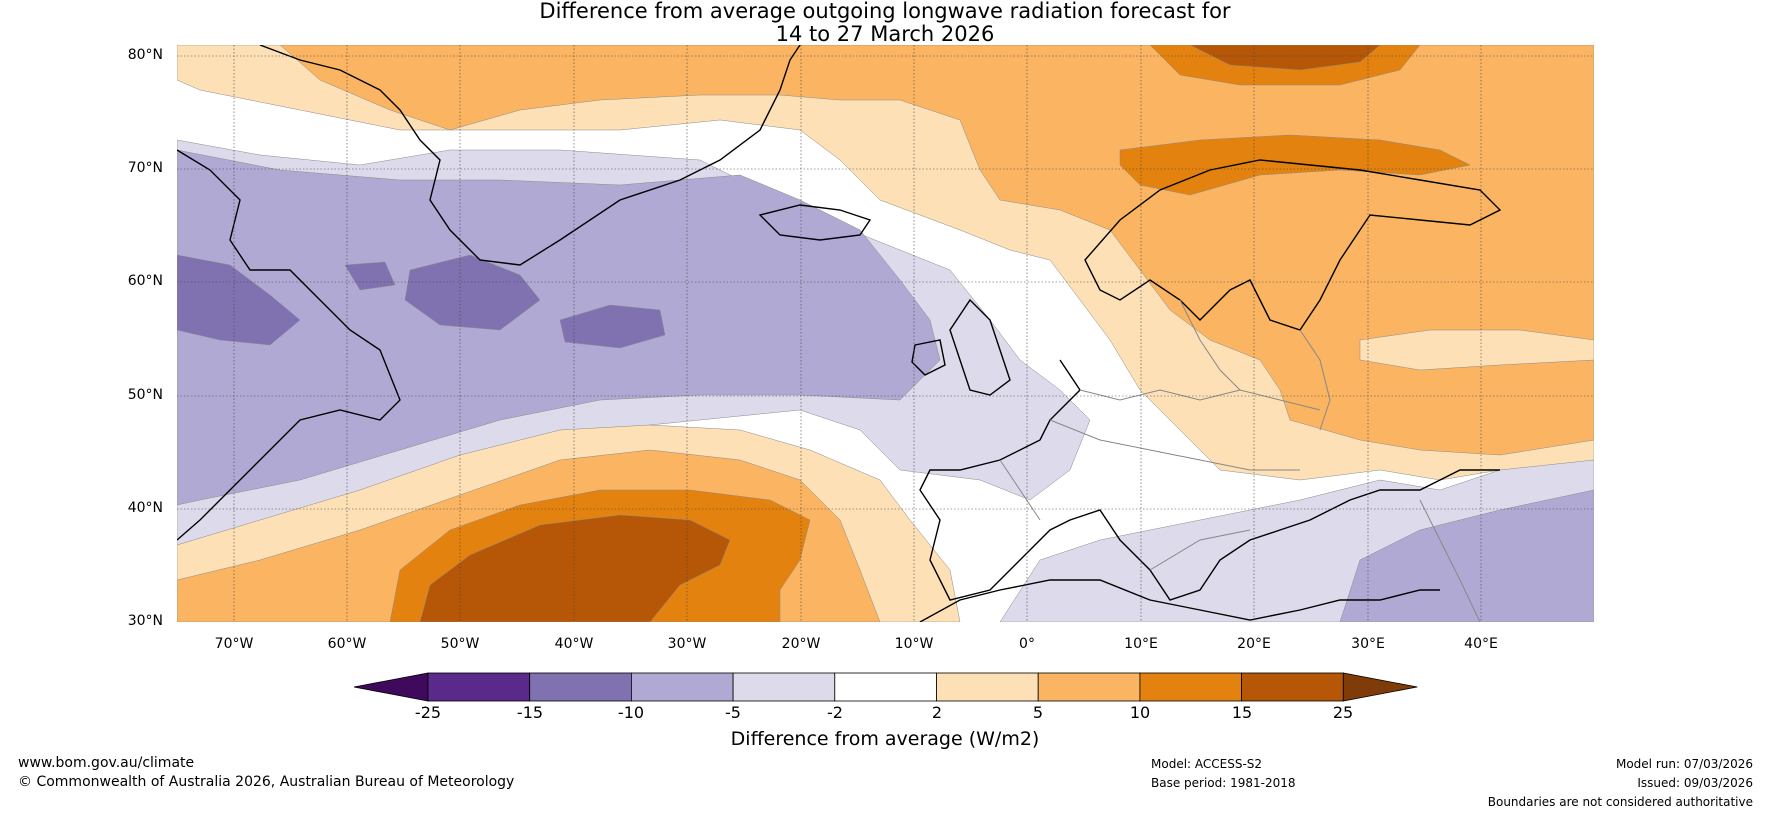  I want to click on lon-label-50w: 50°W, so click(460, 644).